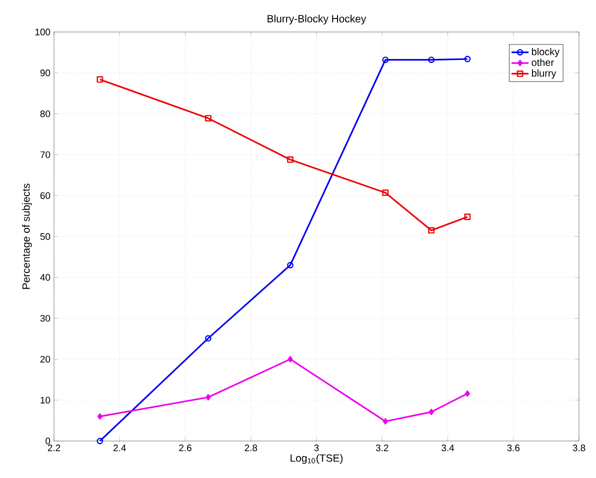 The height and width of the screenshot is (478, 596). What do you see at coordinates (251, 448) in the screenshot?
I see `x-tick-label: 2.8` at bounding box center [251, 448].